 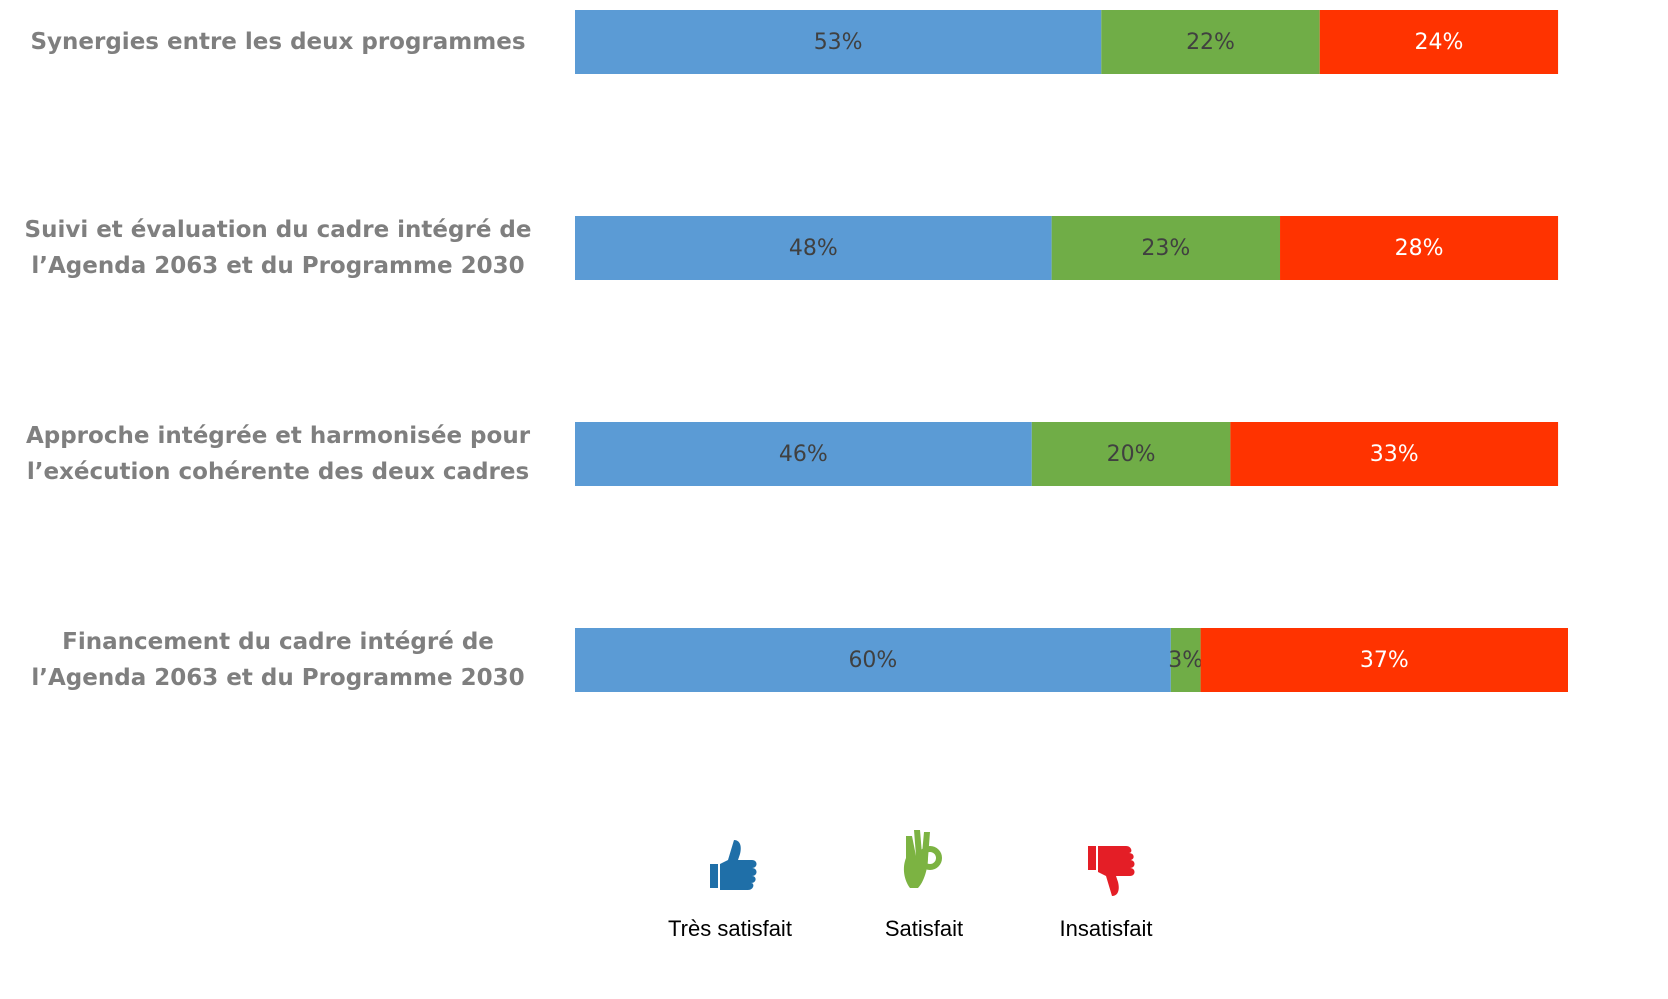 I want to click on legend-label: Satisfait, so click(x=924, y=928).